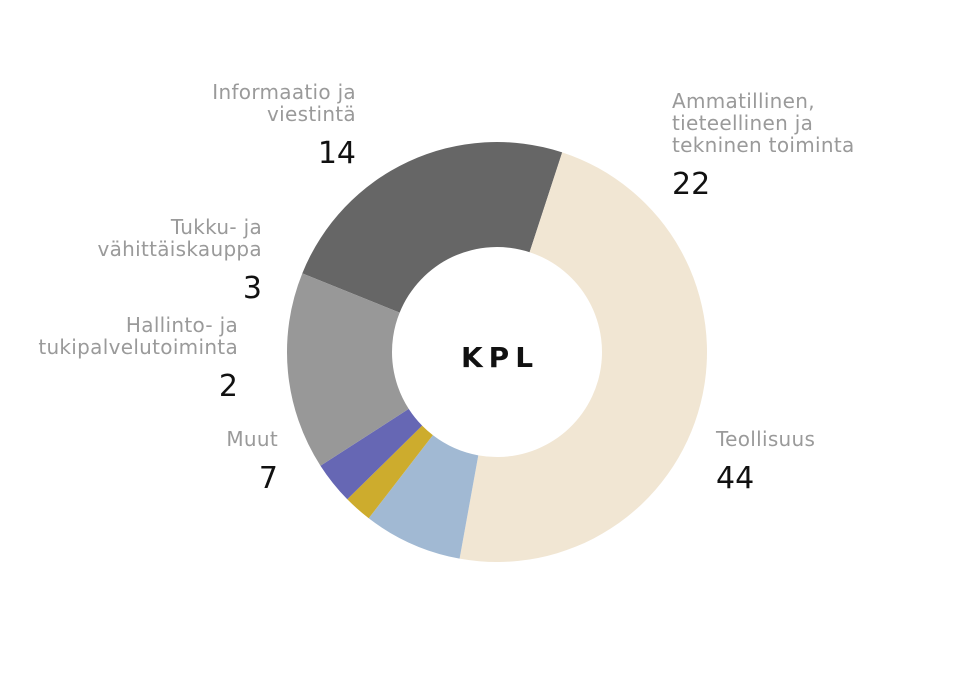 The image size is (960, 690). What do you see at coordinates (311, 114) in the screenshot?
I see `slice-label: viestintä` at bounding box center [311, 114].